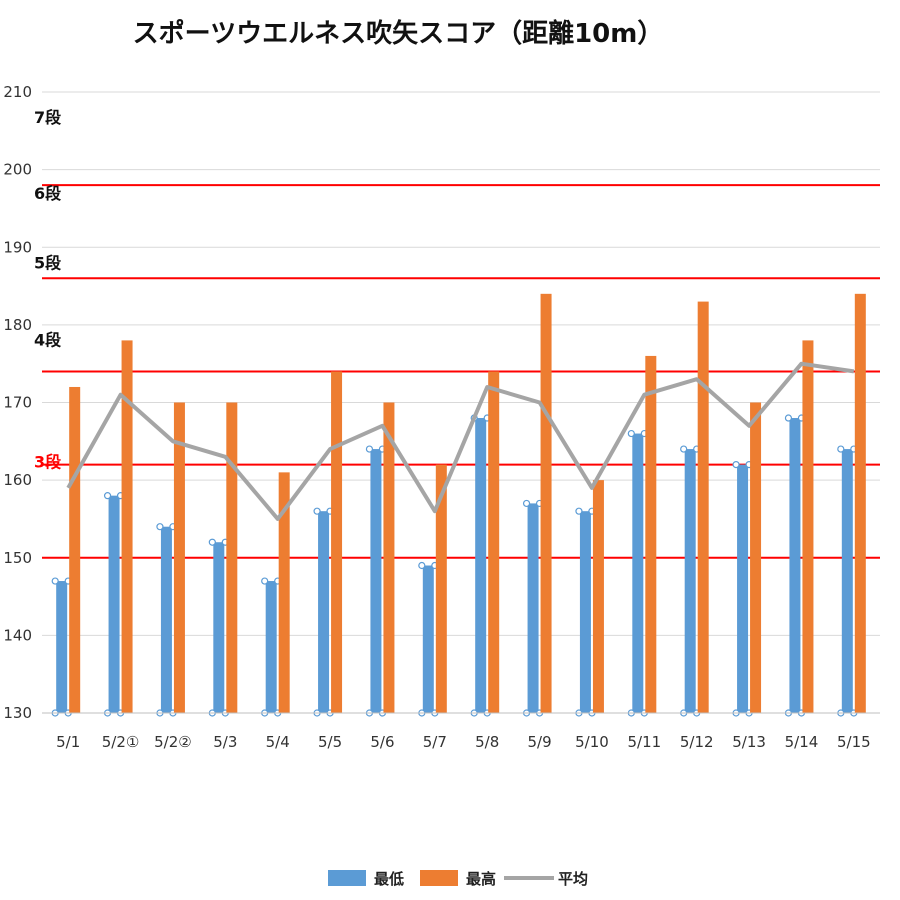 The width and height of the screenshot is (900, 900). I want to click on x-tick-label: 5/6, so click(382, 742).